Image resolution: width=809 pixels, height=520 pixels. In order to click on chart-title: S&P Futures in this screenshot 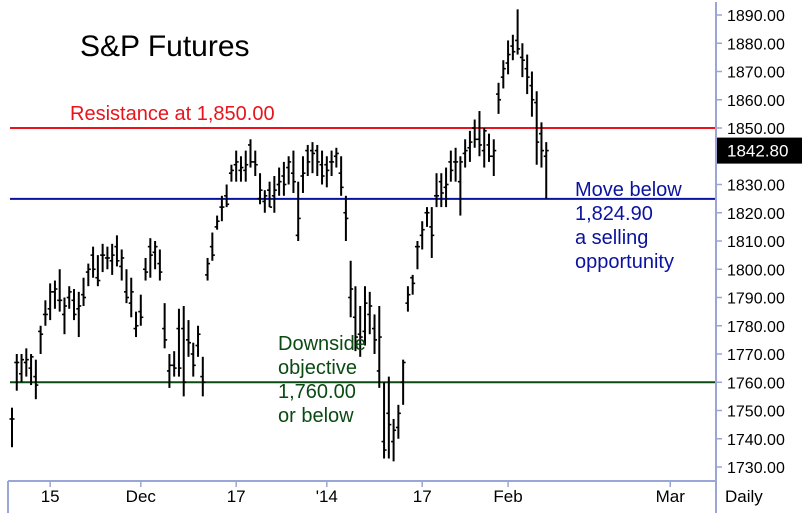, I will do `click(165, 46)`.